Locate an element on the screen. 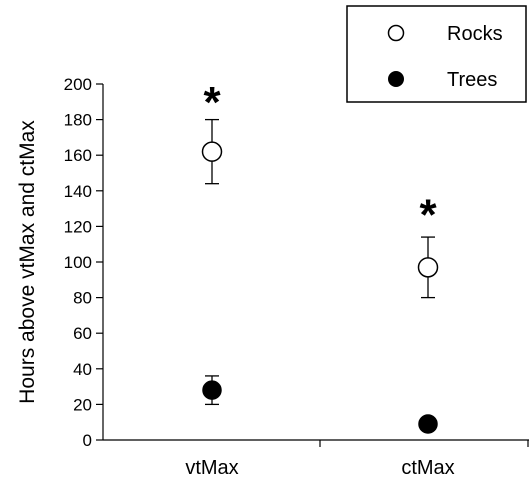 The width and height of the screenshot is (529, 480). y-tick-label: 120 is located at coordinates (78, 226).